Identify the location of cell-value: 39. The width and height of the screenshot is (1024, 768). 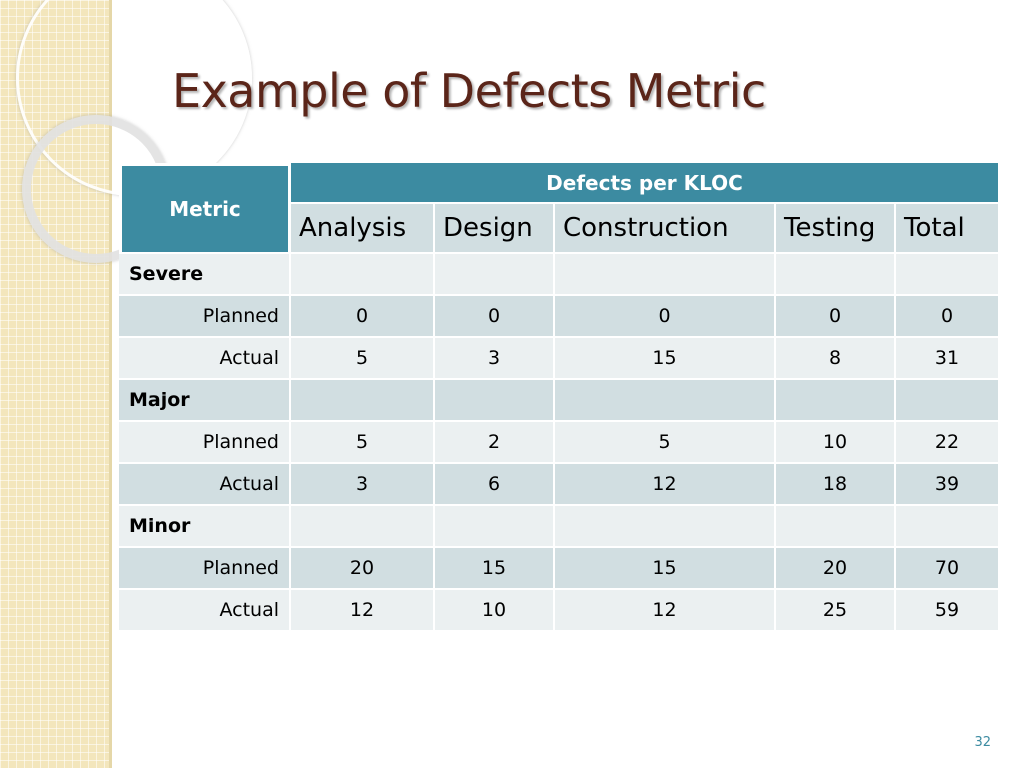
(948, 485).